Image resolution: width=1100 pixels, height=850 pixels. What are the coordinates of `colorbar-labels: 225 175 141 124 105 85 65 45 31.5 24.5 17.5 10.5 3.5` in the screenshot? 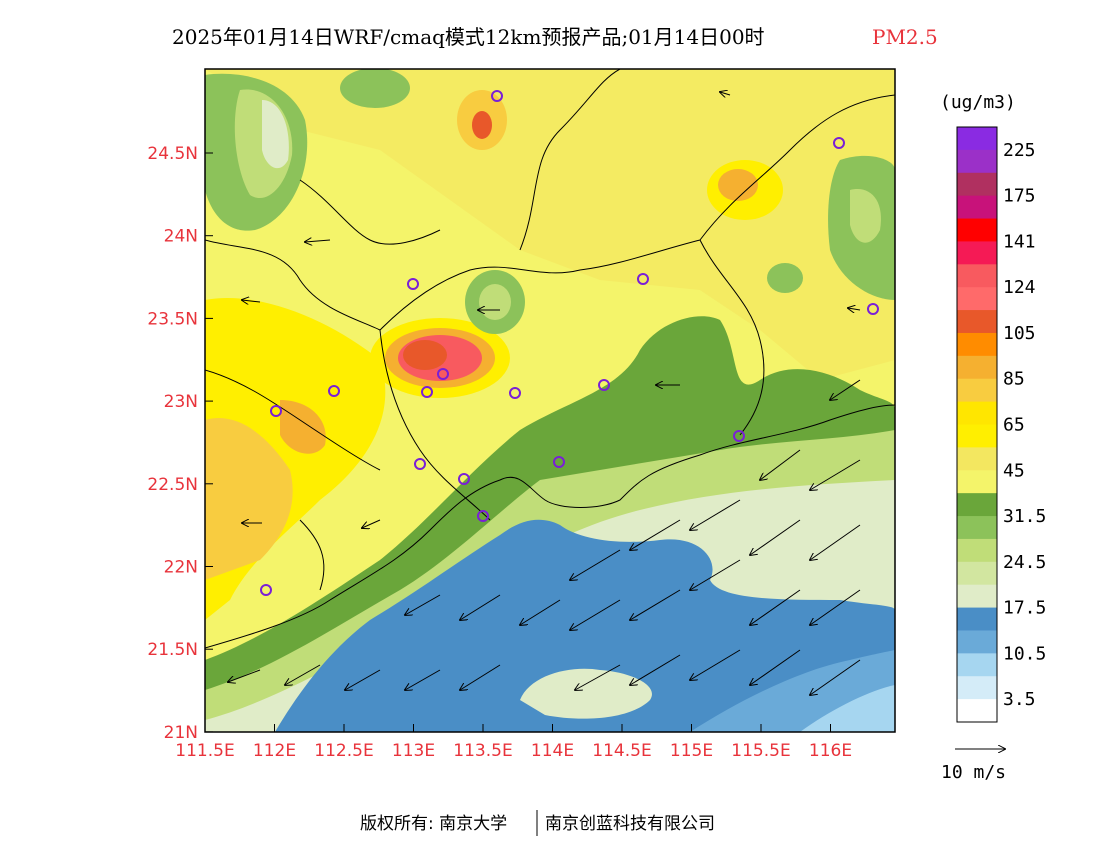 It's located at (1024, 425).